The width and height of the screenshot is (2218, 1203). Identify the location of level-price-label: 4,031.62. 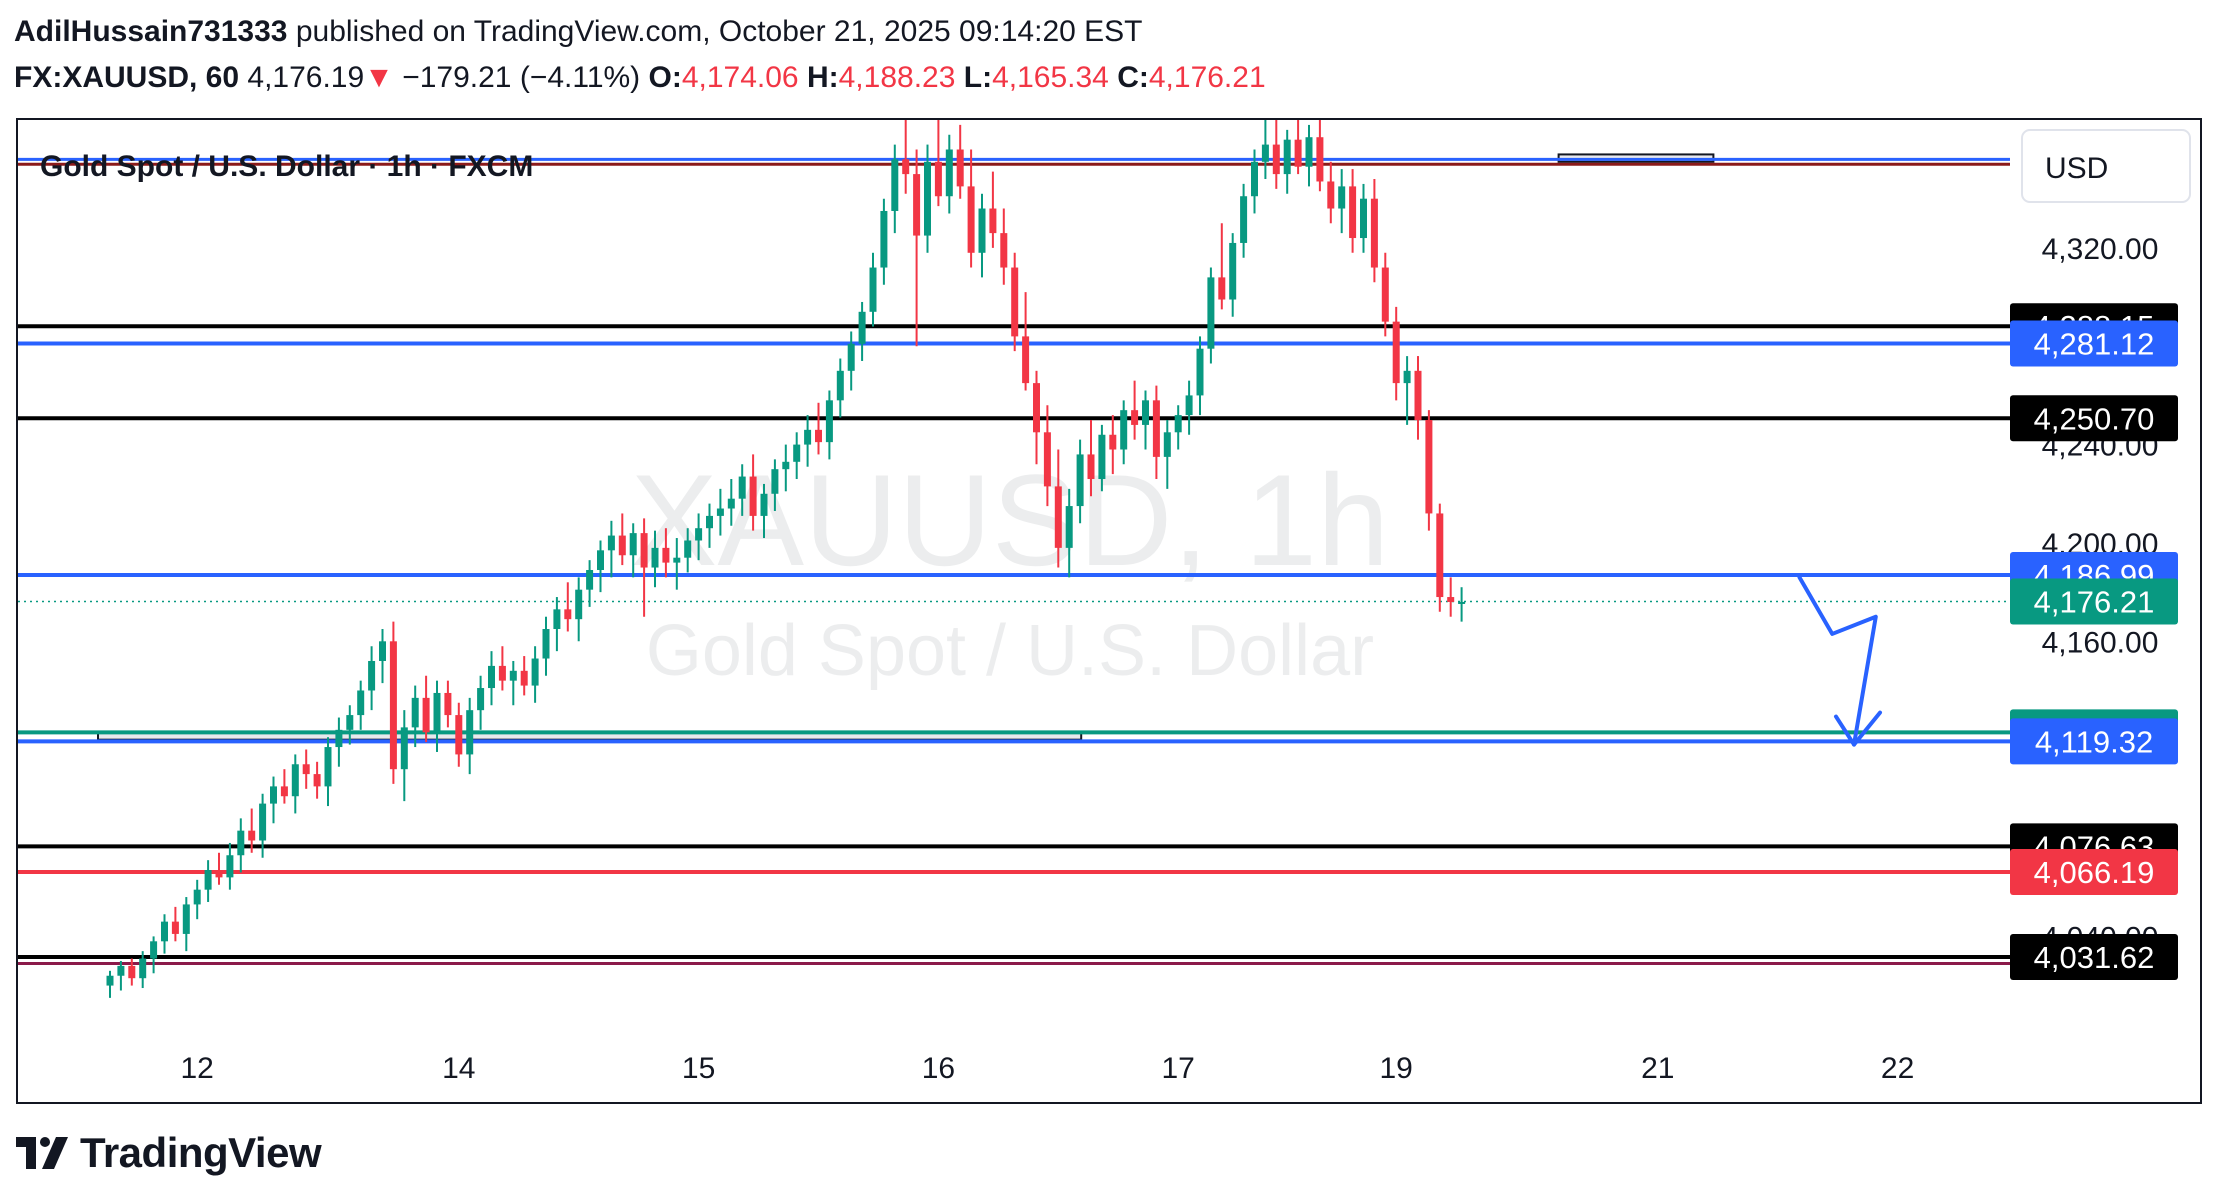
(2094, 957).